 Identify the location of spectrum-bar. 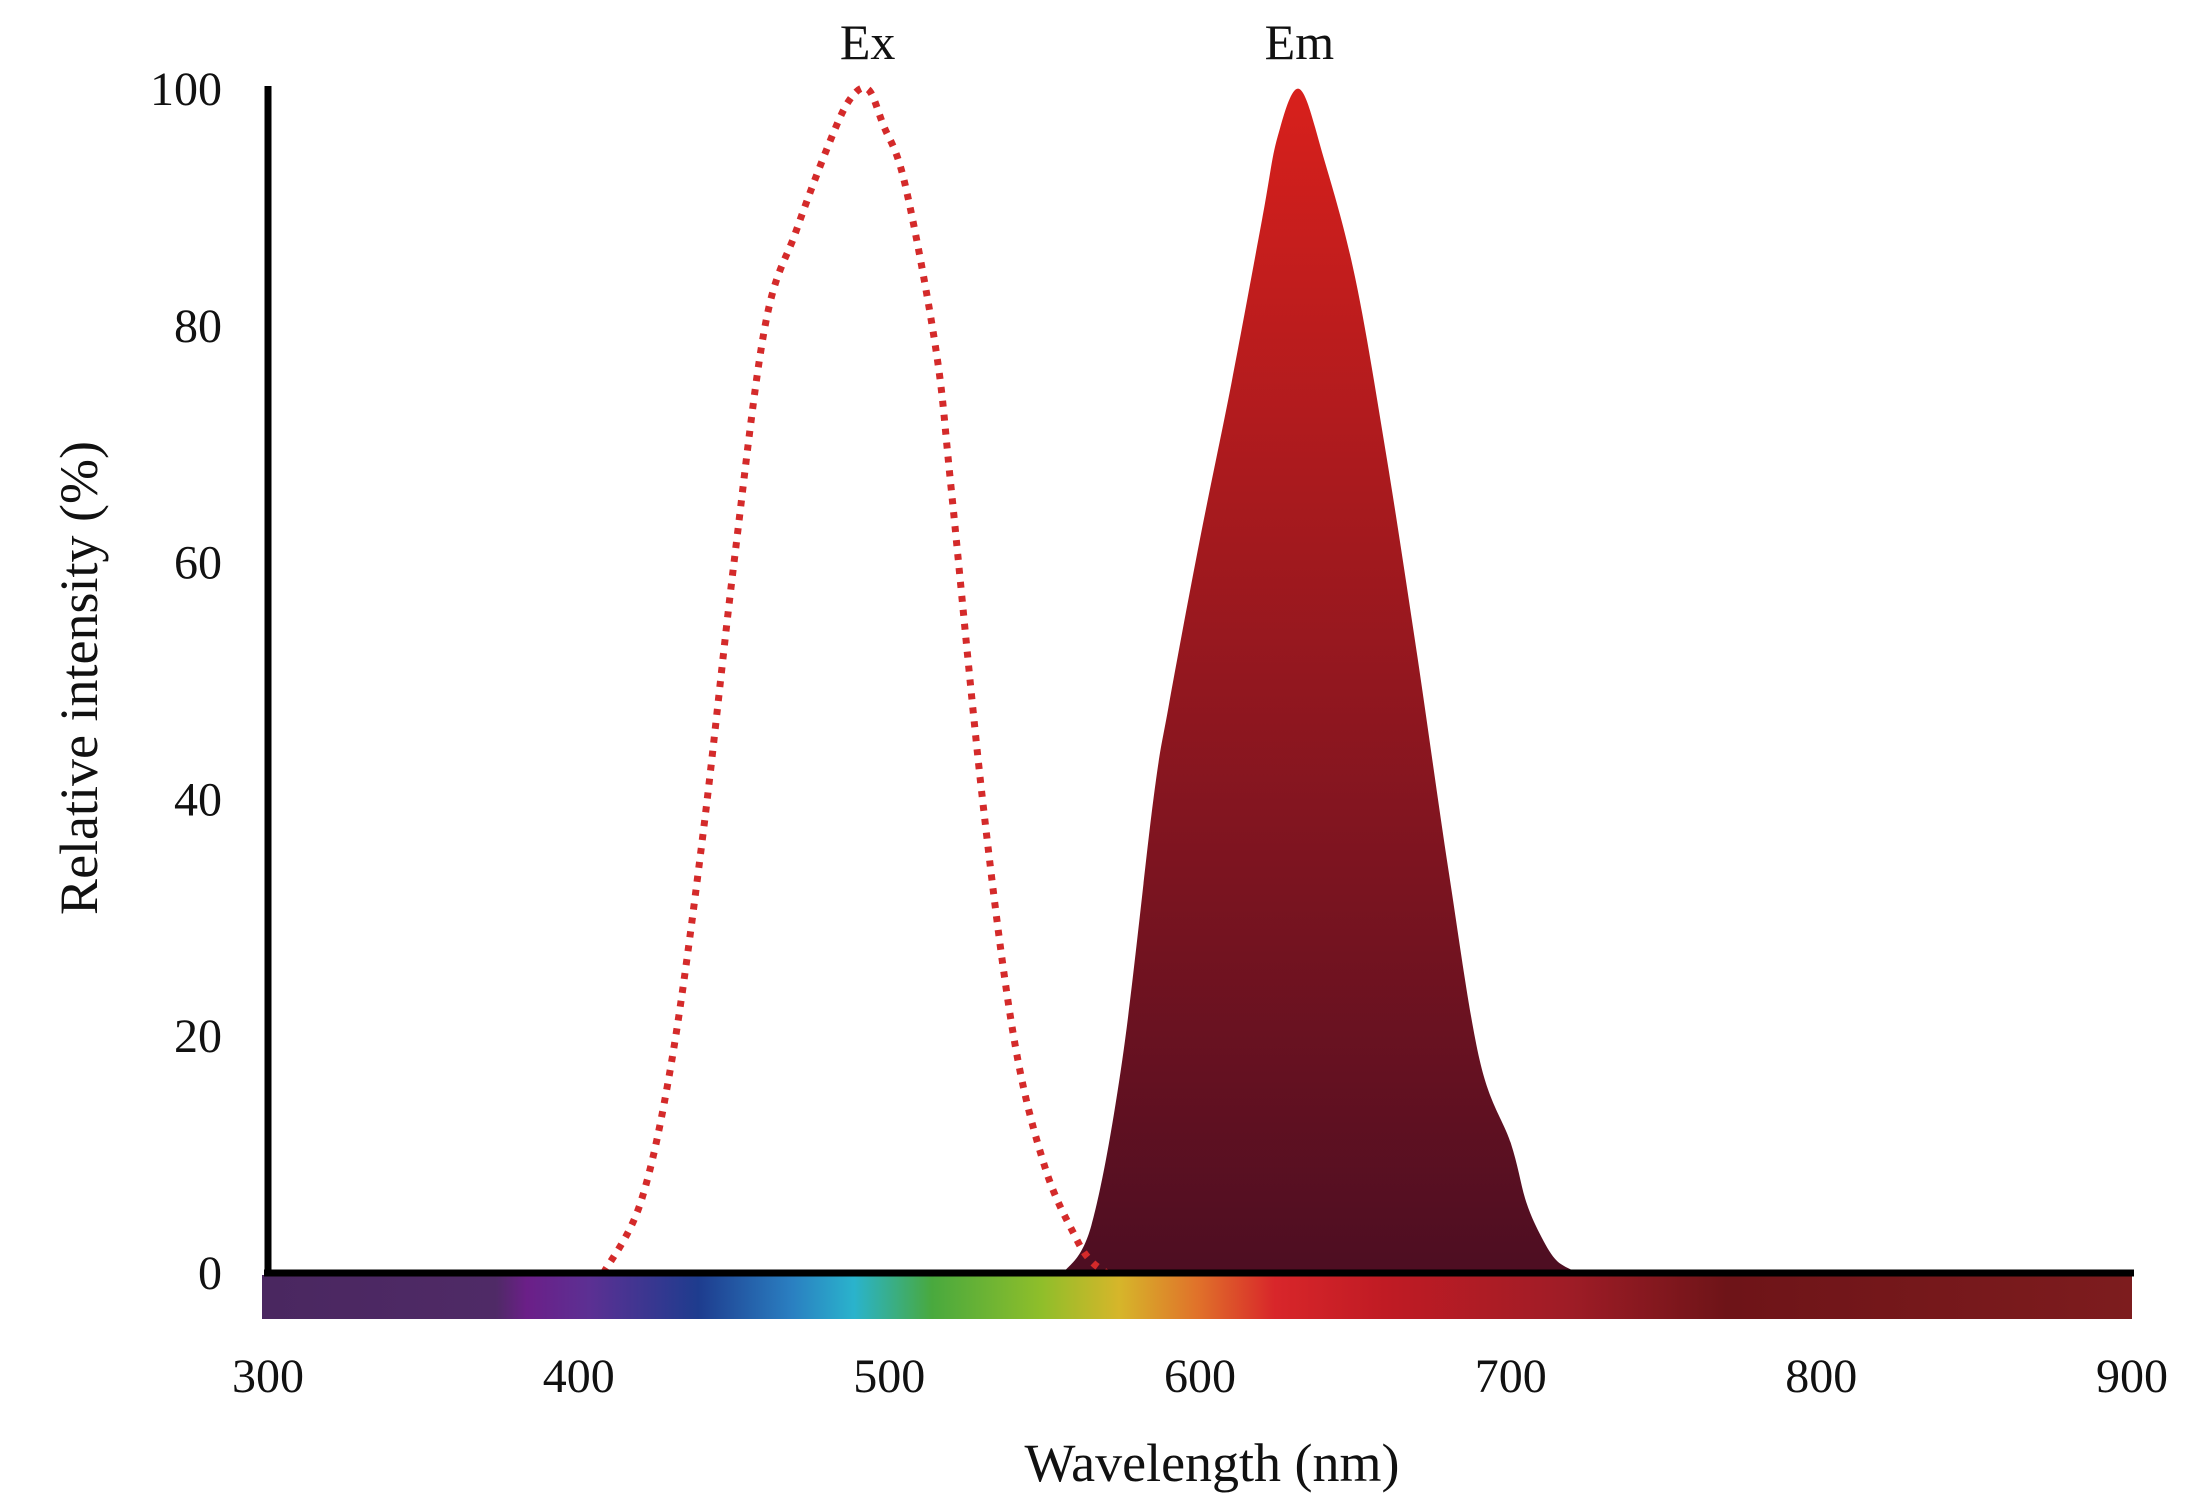
(1197, 1297).